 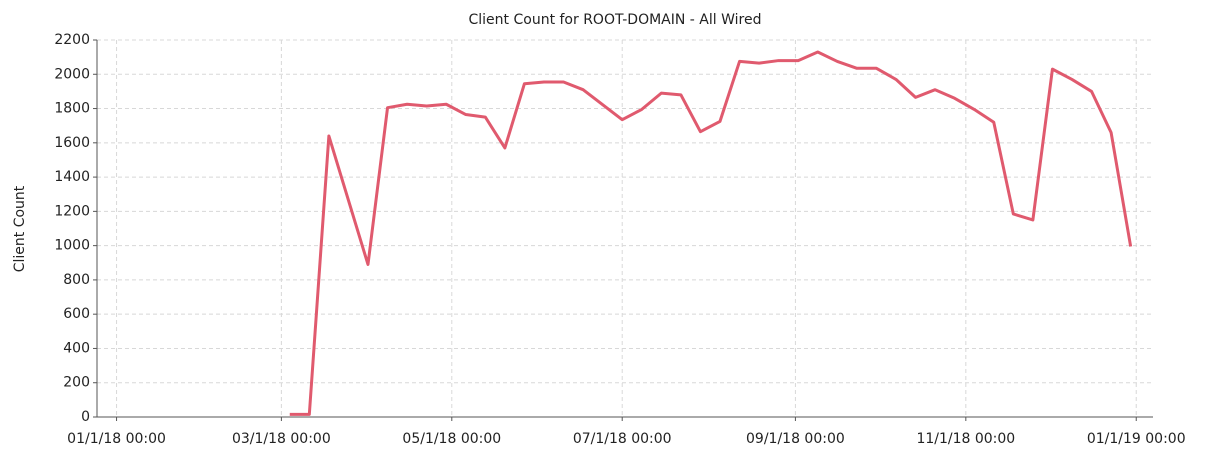 What do you see at coordinates (72, 177) in the screenshot?
I see `y-tick-label: 1400` at bounding box center [72, 177].